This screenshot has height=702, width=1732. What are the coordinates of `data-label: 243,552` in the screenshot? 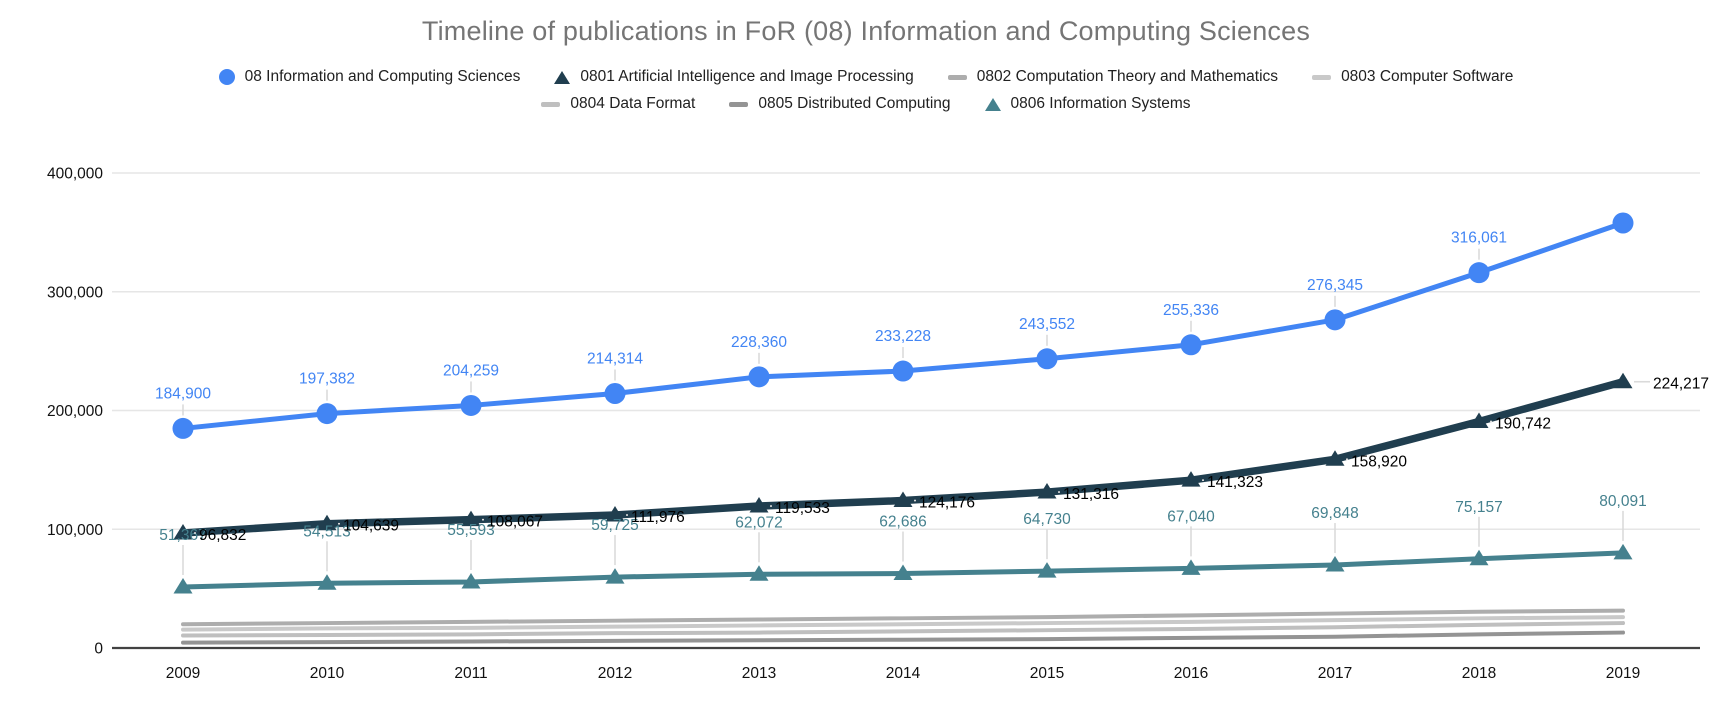 It's located at (1047, 324).